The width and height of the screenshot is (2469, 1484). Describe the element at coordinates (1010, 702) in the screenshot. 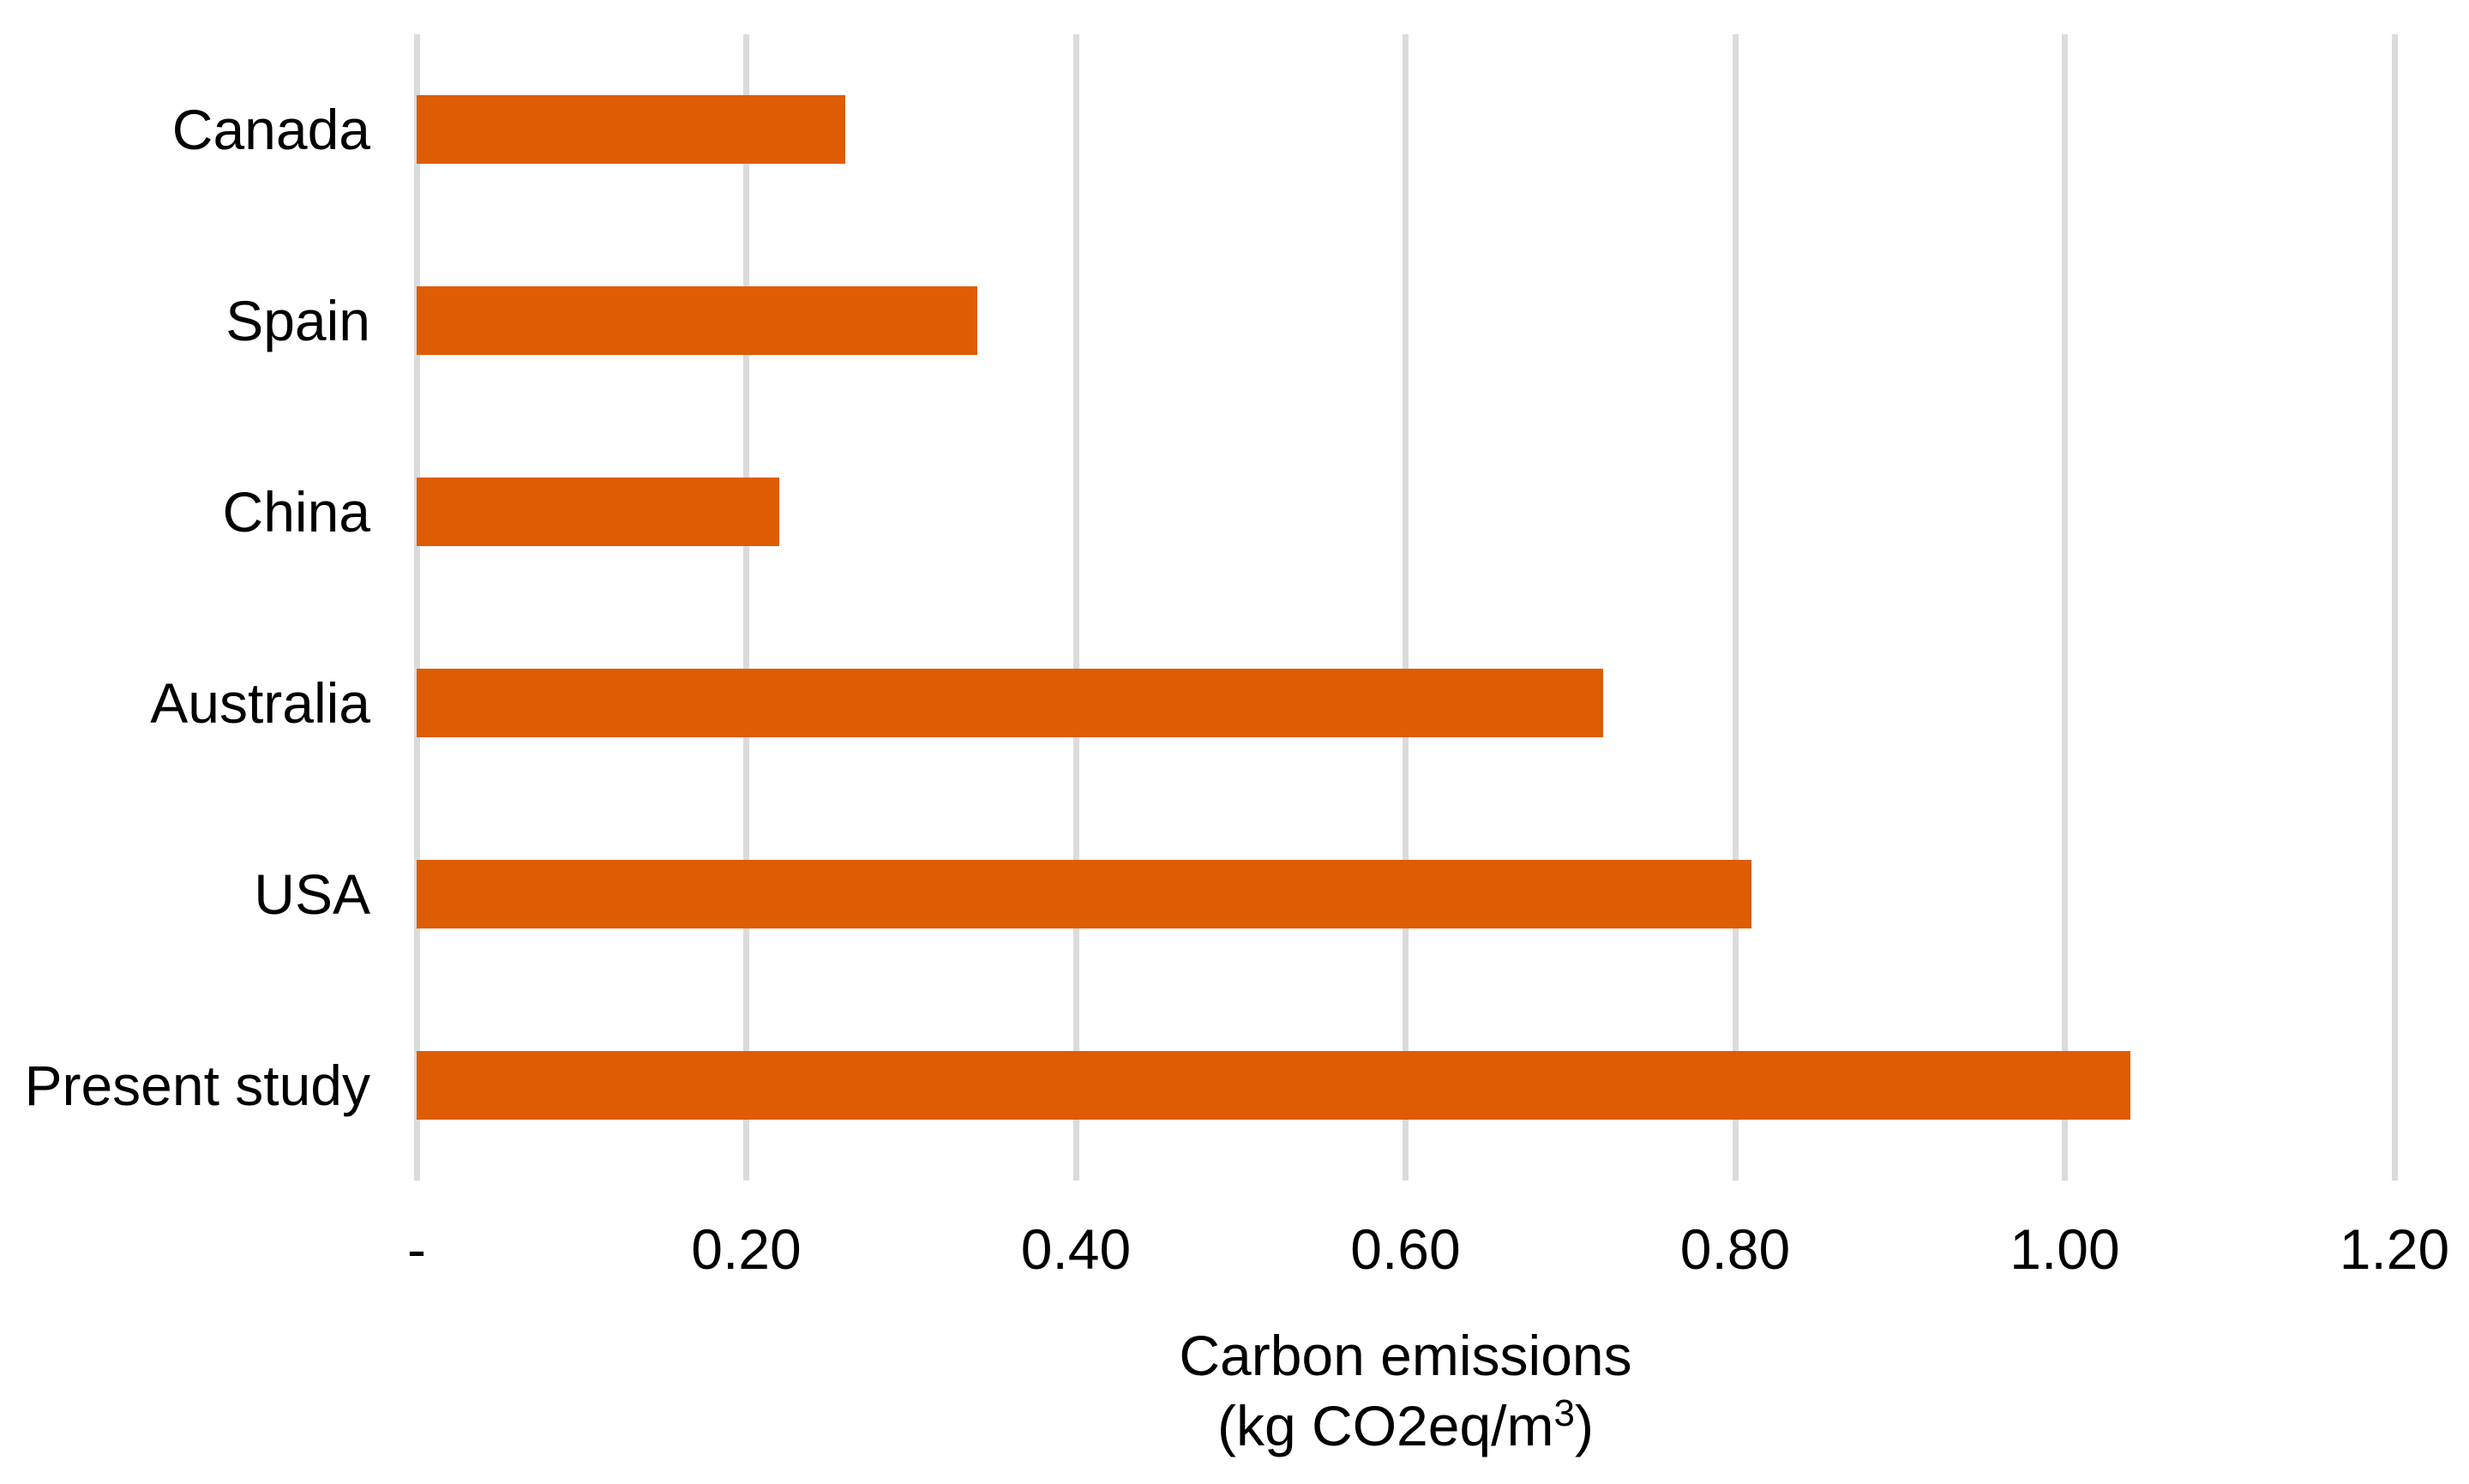

I see `bar-australia` at that location.